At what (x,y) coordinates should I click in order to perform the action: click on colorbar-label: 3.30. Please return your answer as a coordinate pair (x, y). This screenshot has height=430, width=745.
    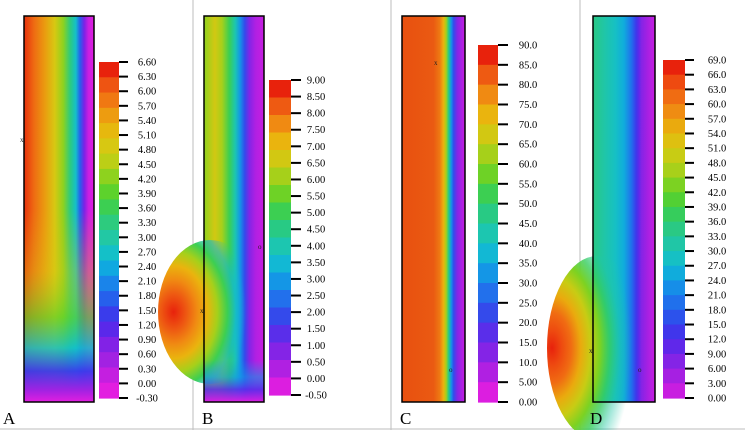
    Looking at the image, I should click on (147, 223).